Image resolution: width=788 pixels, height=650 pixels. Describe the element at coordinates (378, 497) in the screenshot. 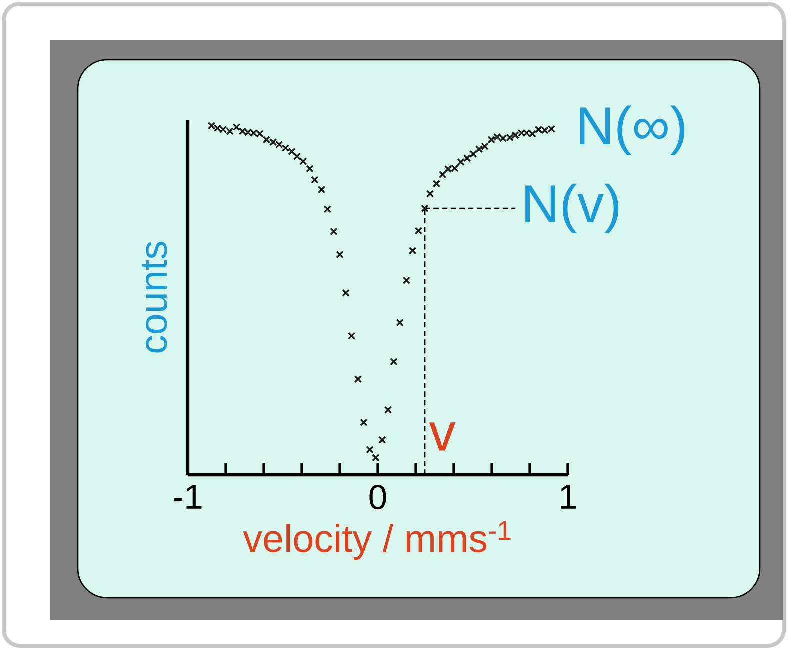

I see `x-tick-label: 0` at that location.